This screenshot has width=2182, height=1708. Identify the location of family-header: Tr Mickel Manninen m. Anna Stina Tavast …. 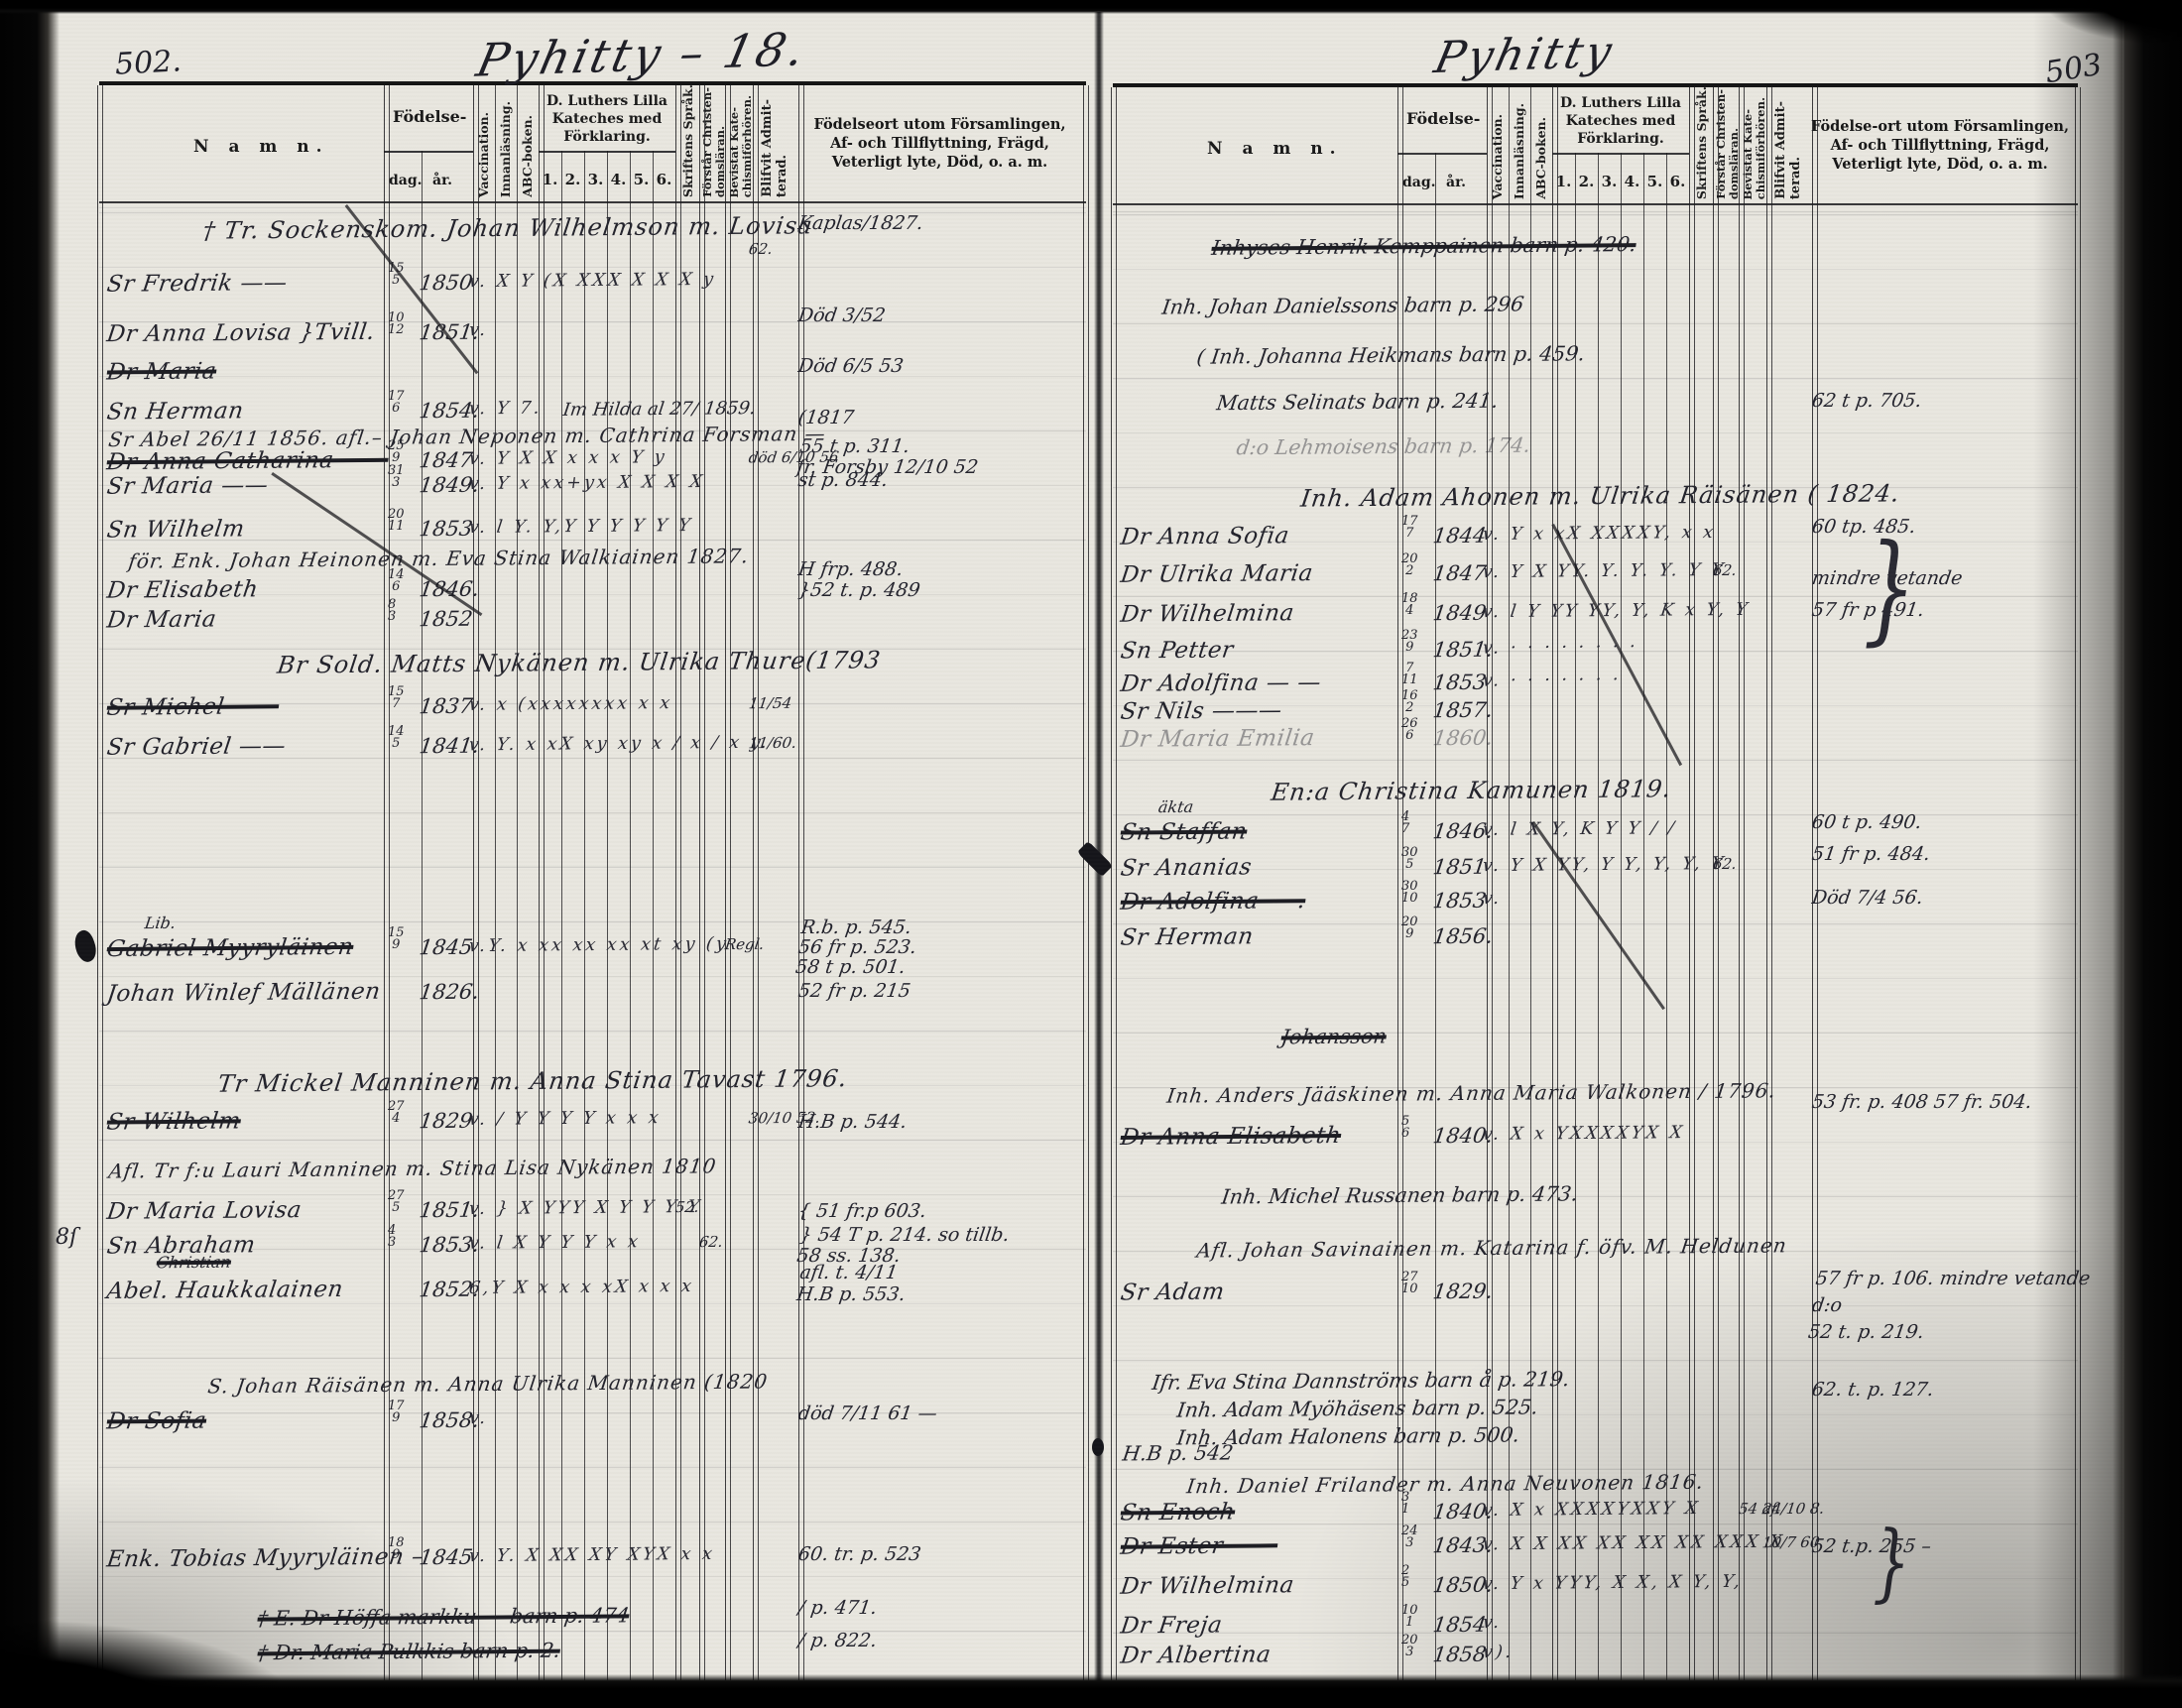
(532, 1081).